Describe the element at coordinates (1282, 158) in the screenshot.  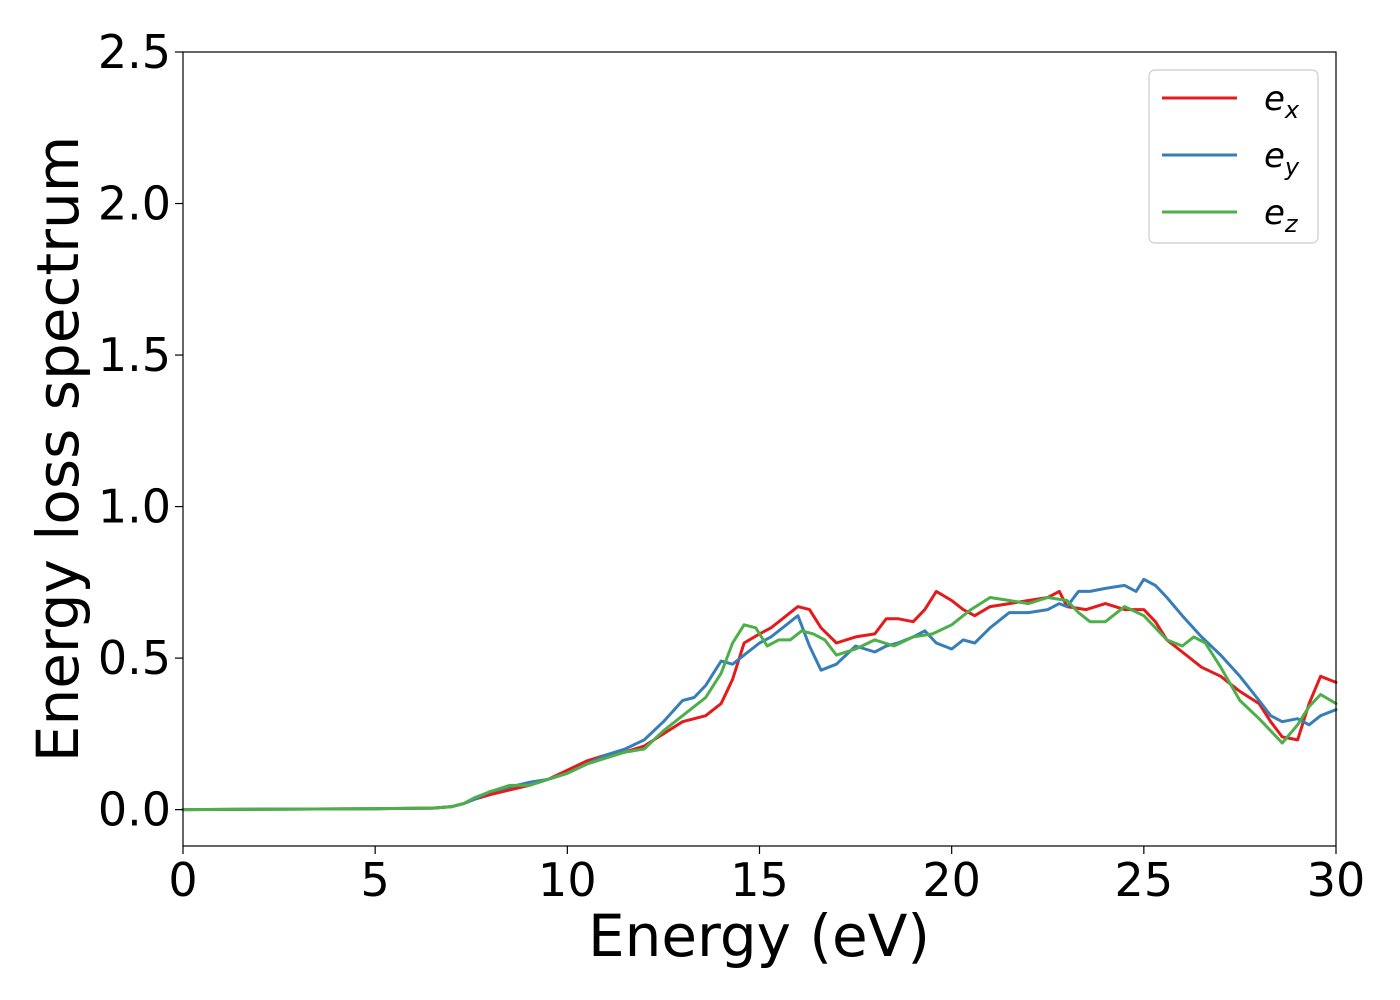
I see `legend-label: ey` at that location.